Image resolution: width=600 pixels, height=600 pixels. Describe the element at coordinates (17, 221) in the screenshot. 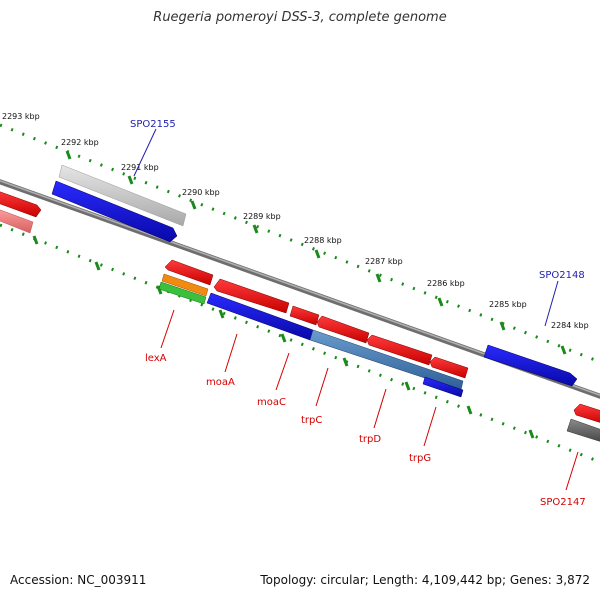

I see `feature-left-pink` at that location.